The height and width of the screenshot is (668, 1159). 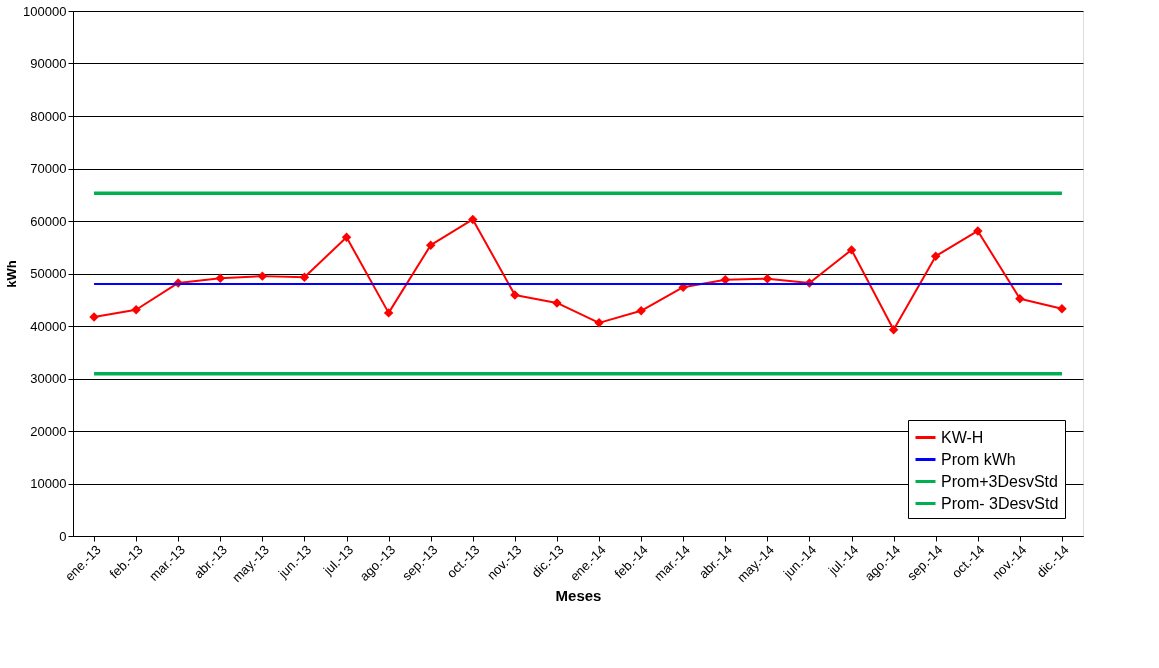 What do you see at coordinates (999, 481) in the screenshot?
I see `legend-label: Prom+3DesvStd` at bounding box center [999, 481].